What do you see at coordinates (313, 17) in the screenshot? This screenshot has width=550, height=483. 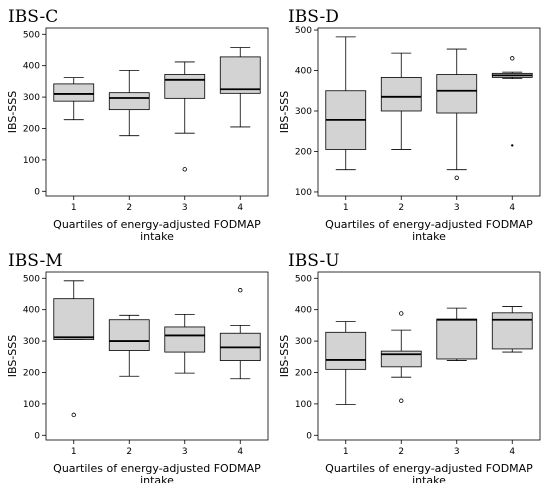 I see `chart-title: IBS-D` at bounding box center [313, 17].